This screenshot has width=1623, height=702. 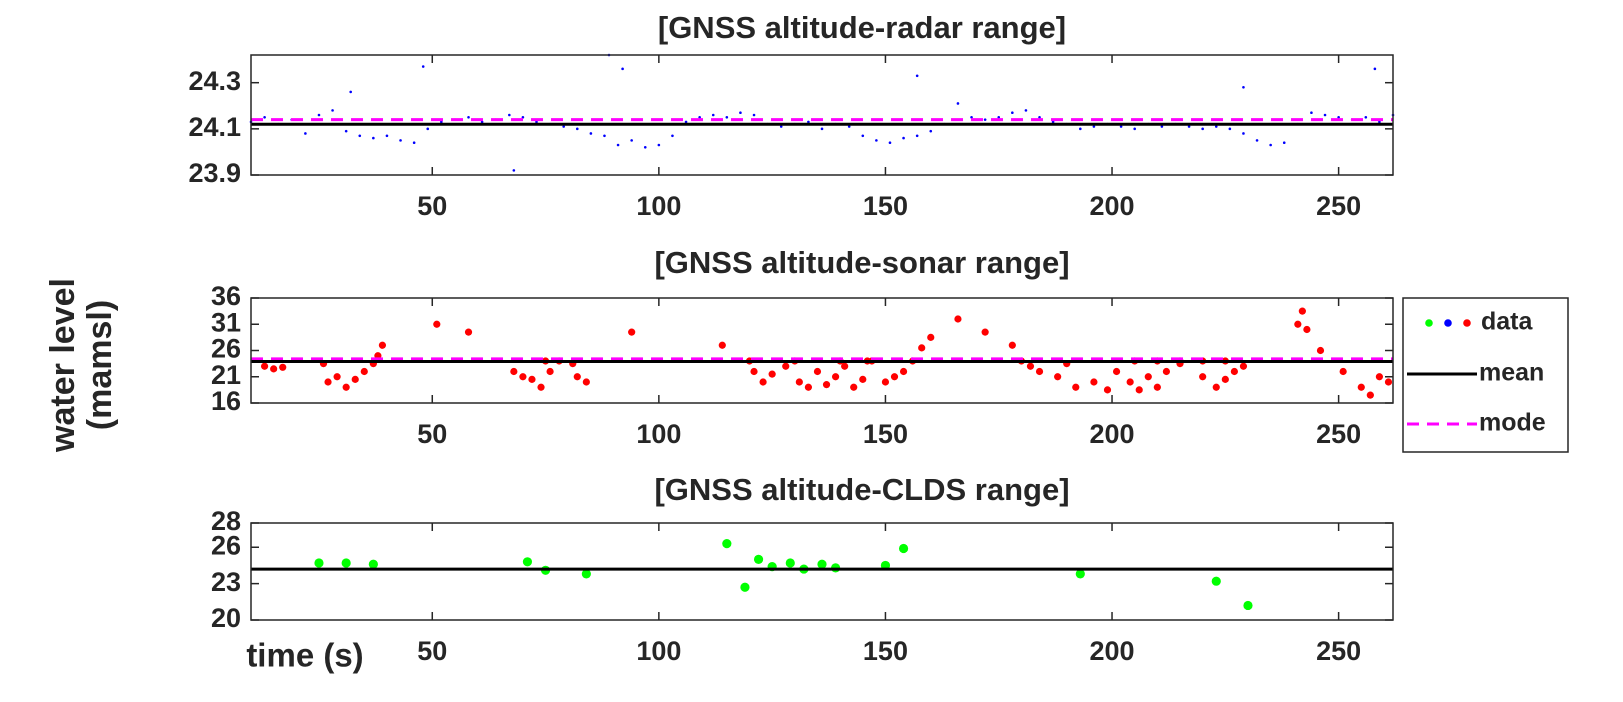 I want to click on y-tick-label: 20, so click(x=226, y=618).